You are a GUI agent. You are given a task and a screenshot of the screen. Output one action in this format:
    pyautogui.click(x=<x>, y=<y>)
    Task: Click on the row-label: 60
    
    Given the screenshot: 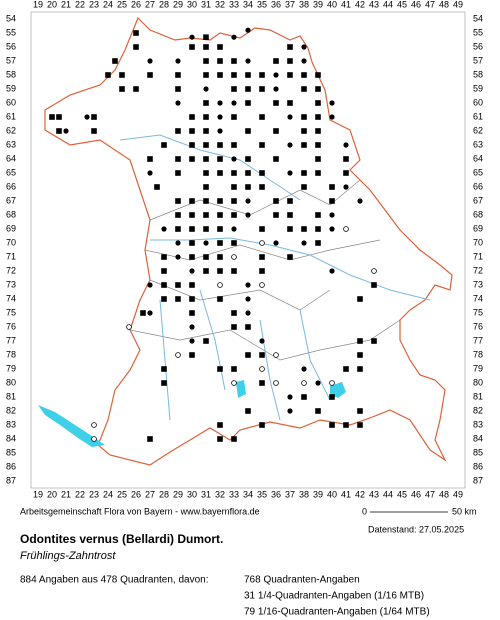 What is the action you would take?
    pyautogui.click(x=11, y=102)
    